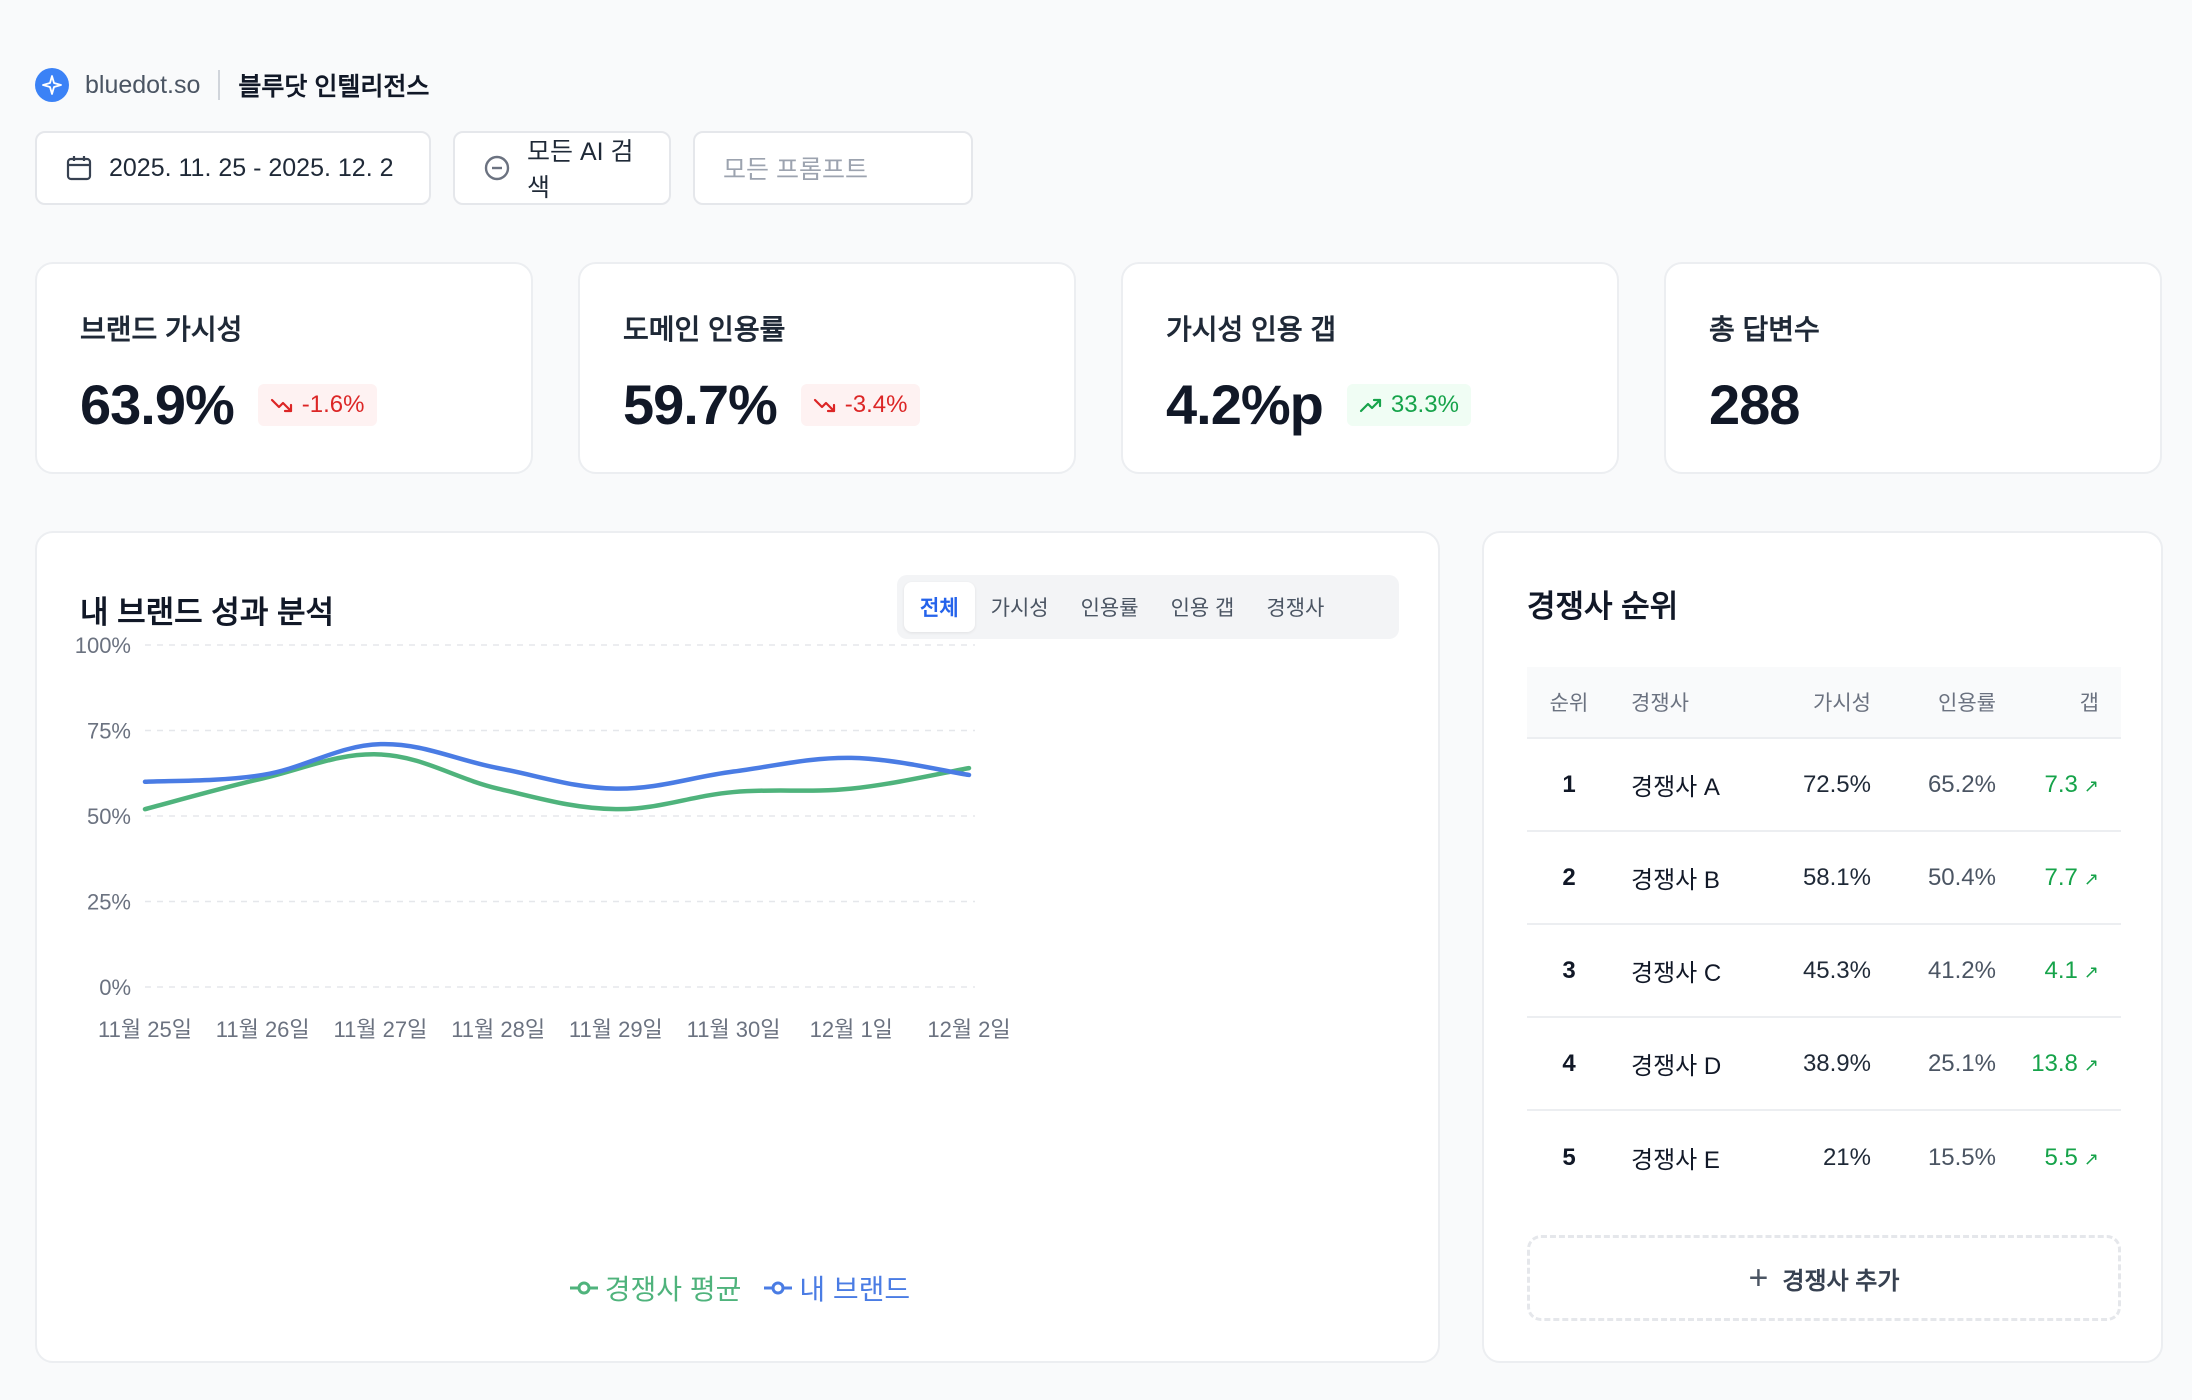 The image size is (2192, 1400). I want to click on kpi-label: 총 답변수, so click(1764, 329).